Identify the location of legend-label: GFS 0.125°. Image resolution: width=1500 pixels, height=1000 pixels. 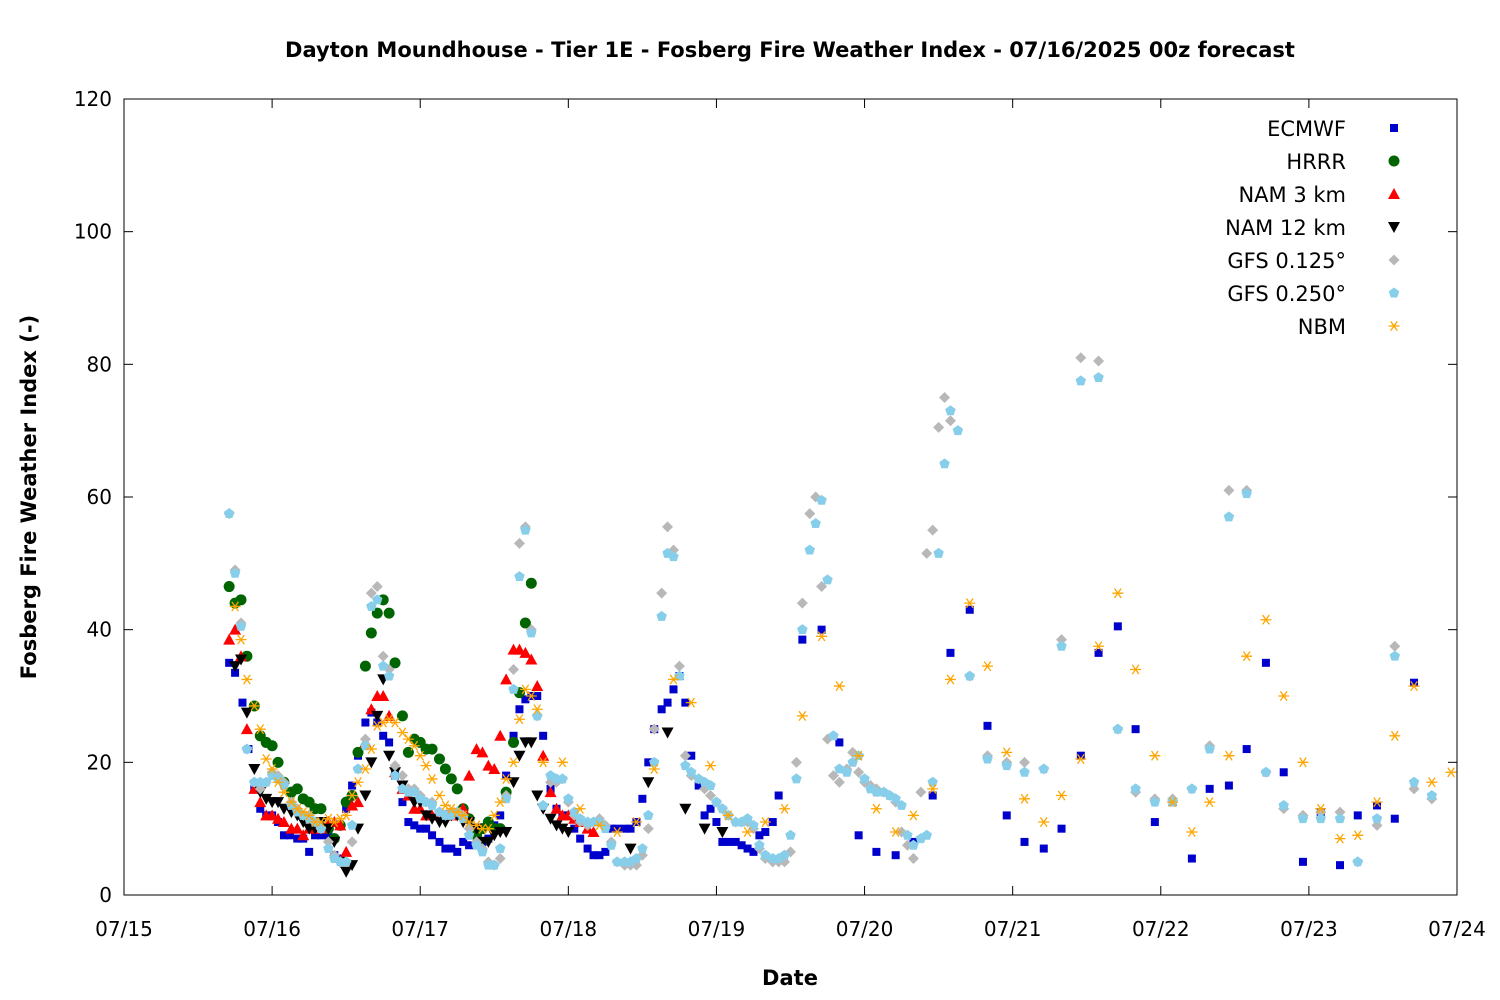
(1286, 261).